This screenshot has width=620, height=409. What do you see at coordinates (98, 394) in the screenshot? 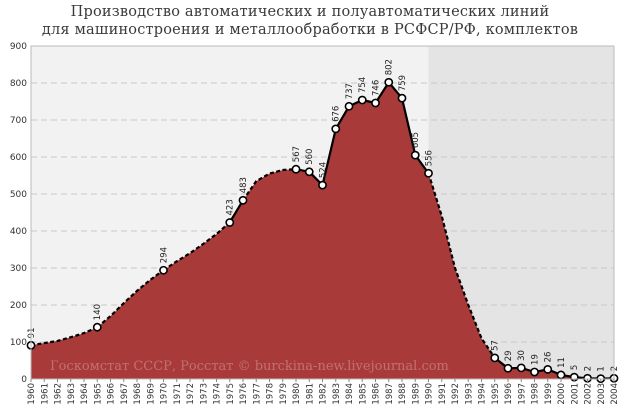
I see `x-tick-label: 1965` at bounding box center [98, 394].